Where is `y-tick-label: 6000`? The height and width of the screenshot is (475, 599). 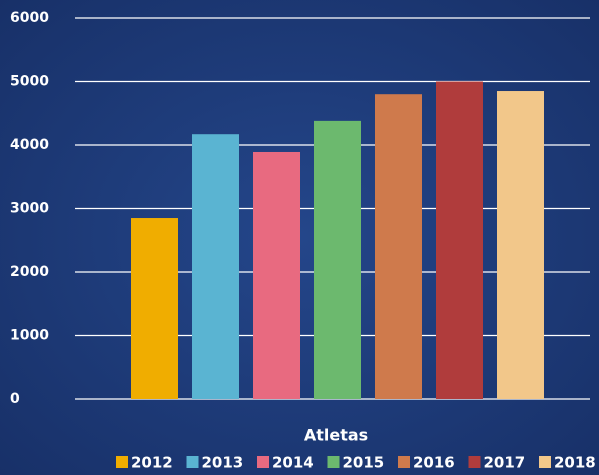
y-tick-label: 6000 is located at coordinates (29, 18).